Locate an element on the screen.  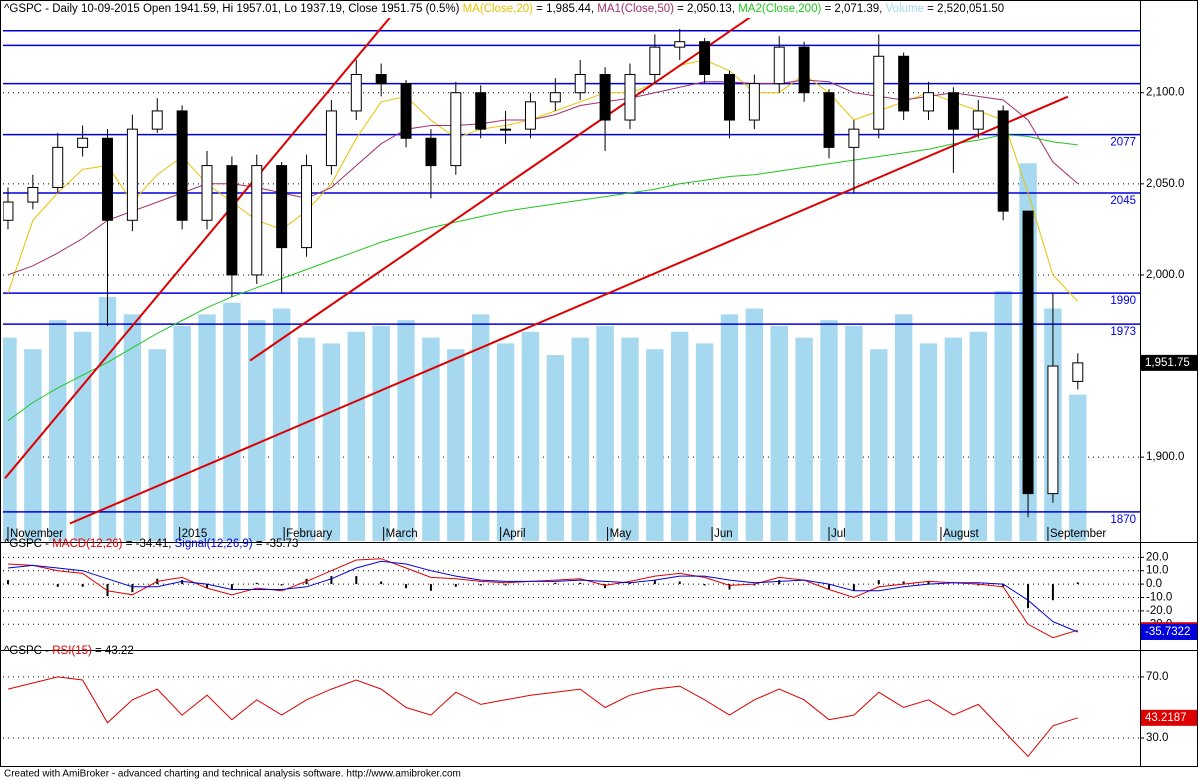
last-value-label: -35.7322 is located at coordinates (1167, 632).